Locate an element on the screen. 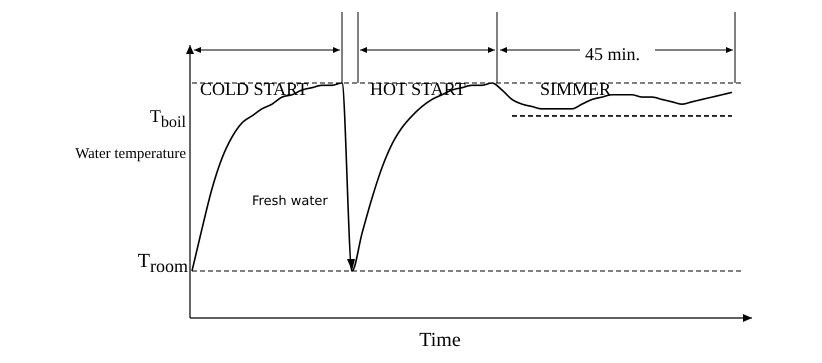 The width and height of the screenshot is (822, 363). annotation: Fresh water is located at coordinates (290, 201).